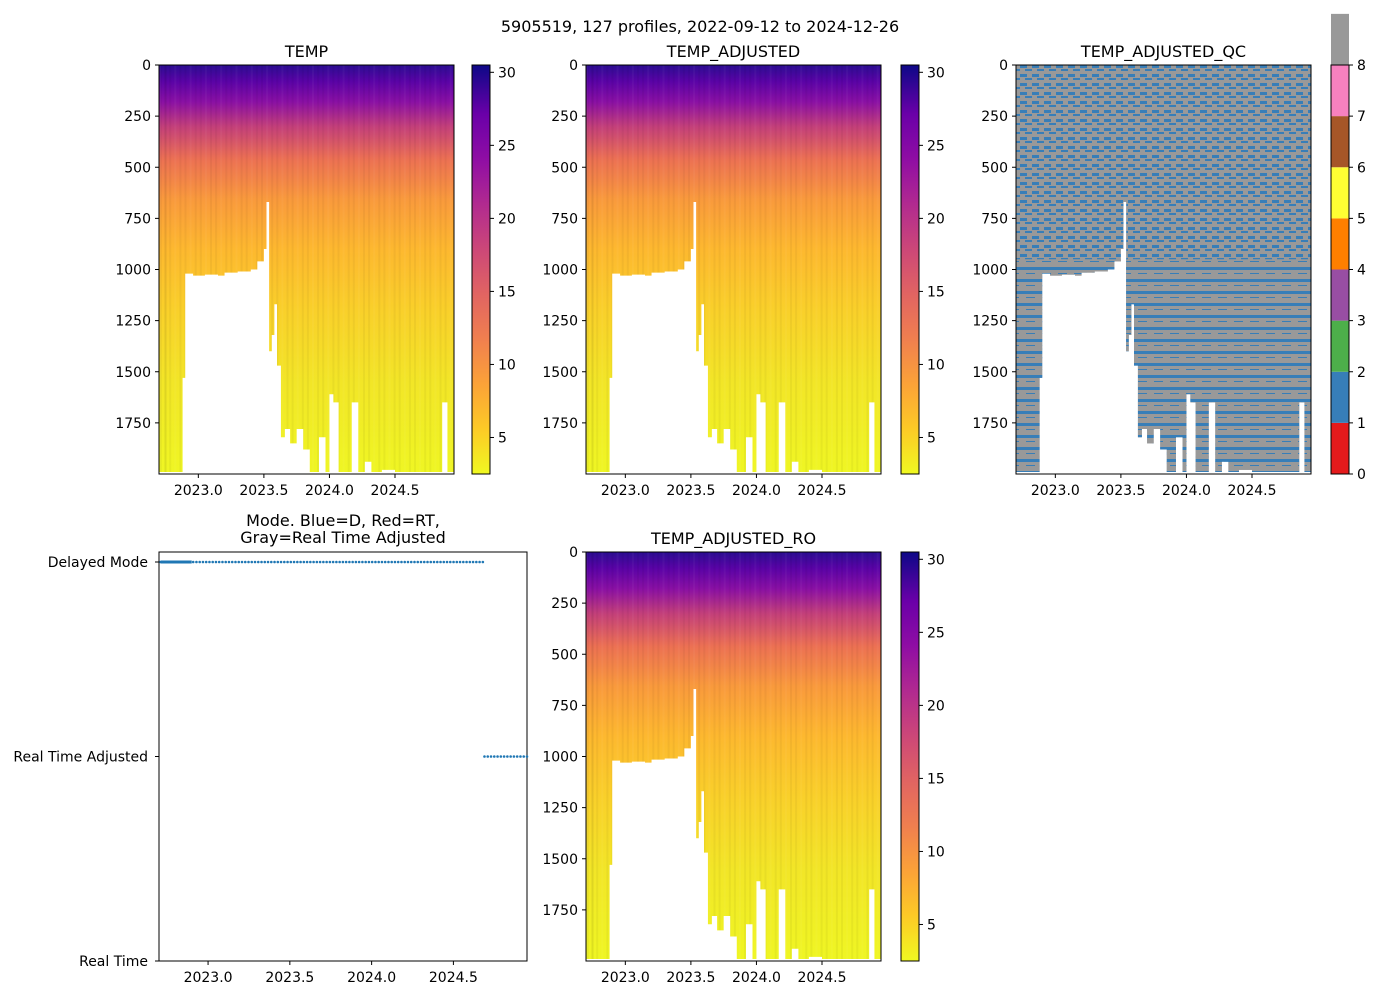 This screenshot has height=1000, width=1400. Describe the element at coordinates (146, 66) in the screenshot. I see `ytick-label: 0` at that location.